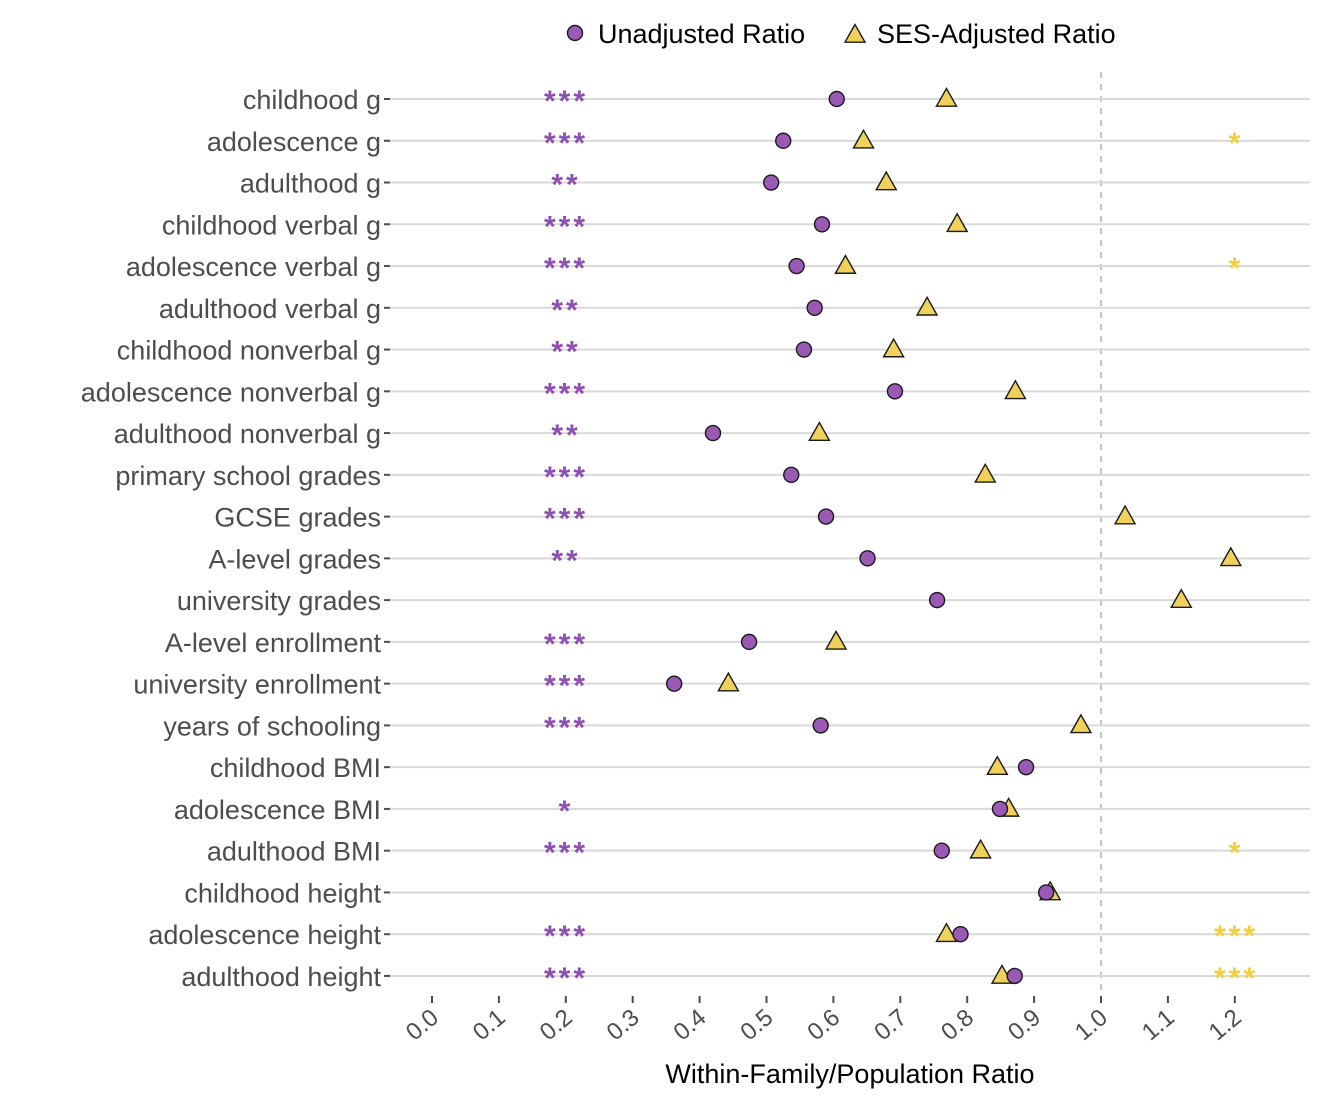  Describe the element at coordinates (294, 852) in the screenshot. I see `category-label: adulthood BMI` at that location.